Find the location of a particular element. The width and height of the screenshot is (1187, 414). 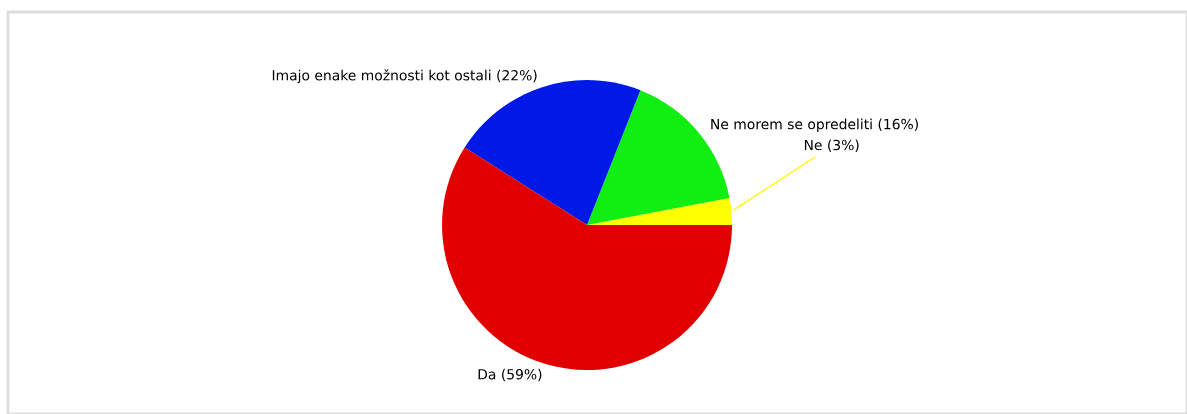

slice-label: Imajo enake možnosti kot ostali (22%) is located at coordinates (404, 76).